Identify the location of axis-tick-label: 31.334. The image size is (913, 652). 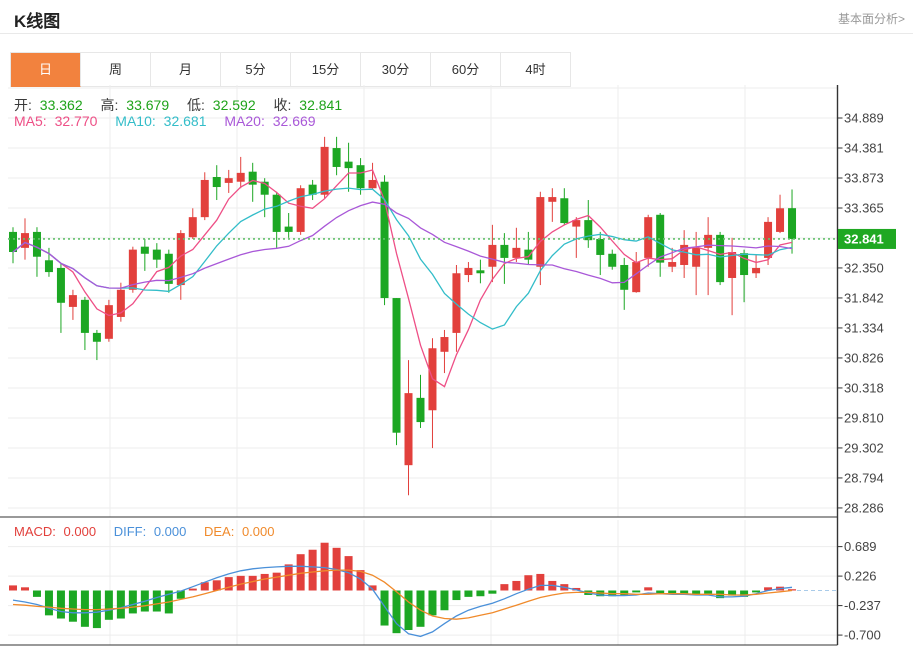
(864, 327).